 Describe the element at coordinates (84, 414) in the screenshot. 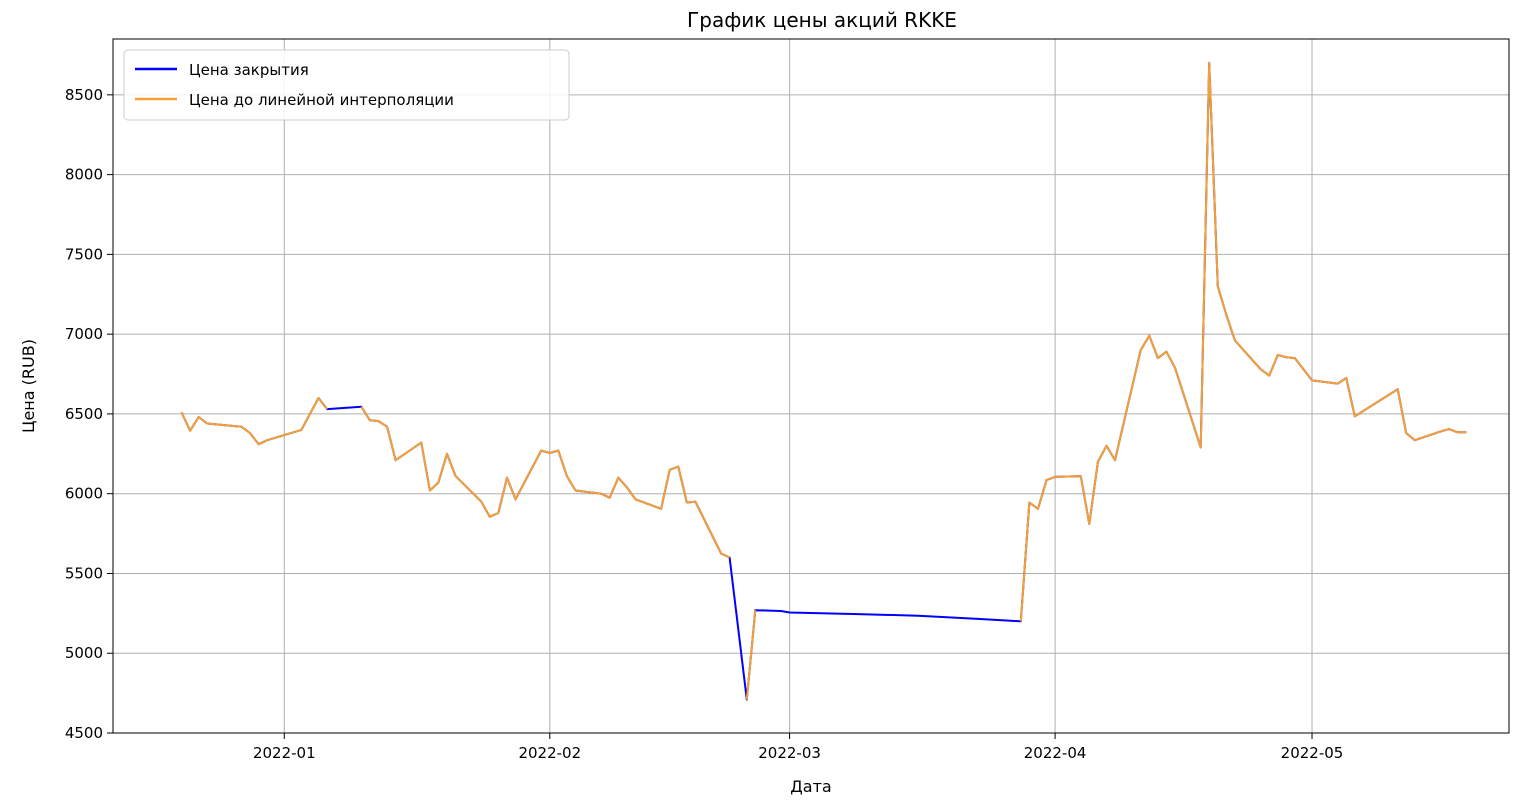

I see `y-tick-label: 6500` at that location.